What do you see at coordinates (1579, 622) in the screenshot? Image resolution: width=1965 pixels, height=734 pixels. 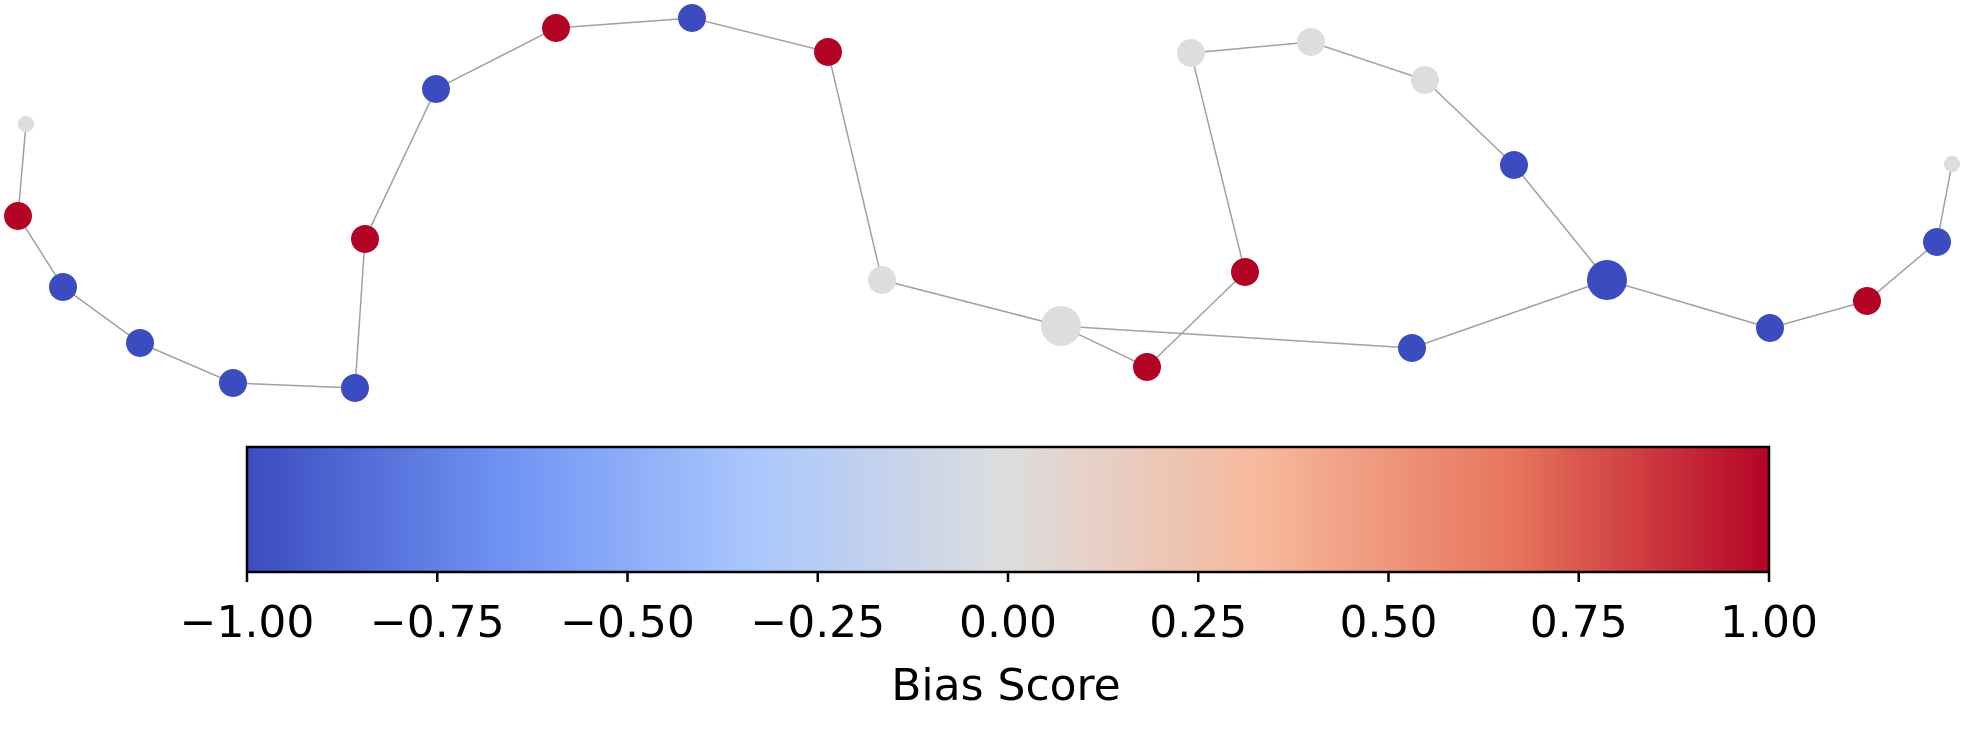 I see `colorbar-tick-label: 0.75` at bounding box center [1579, 622].